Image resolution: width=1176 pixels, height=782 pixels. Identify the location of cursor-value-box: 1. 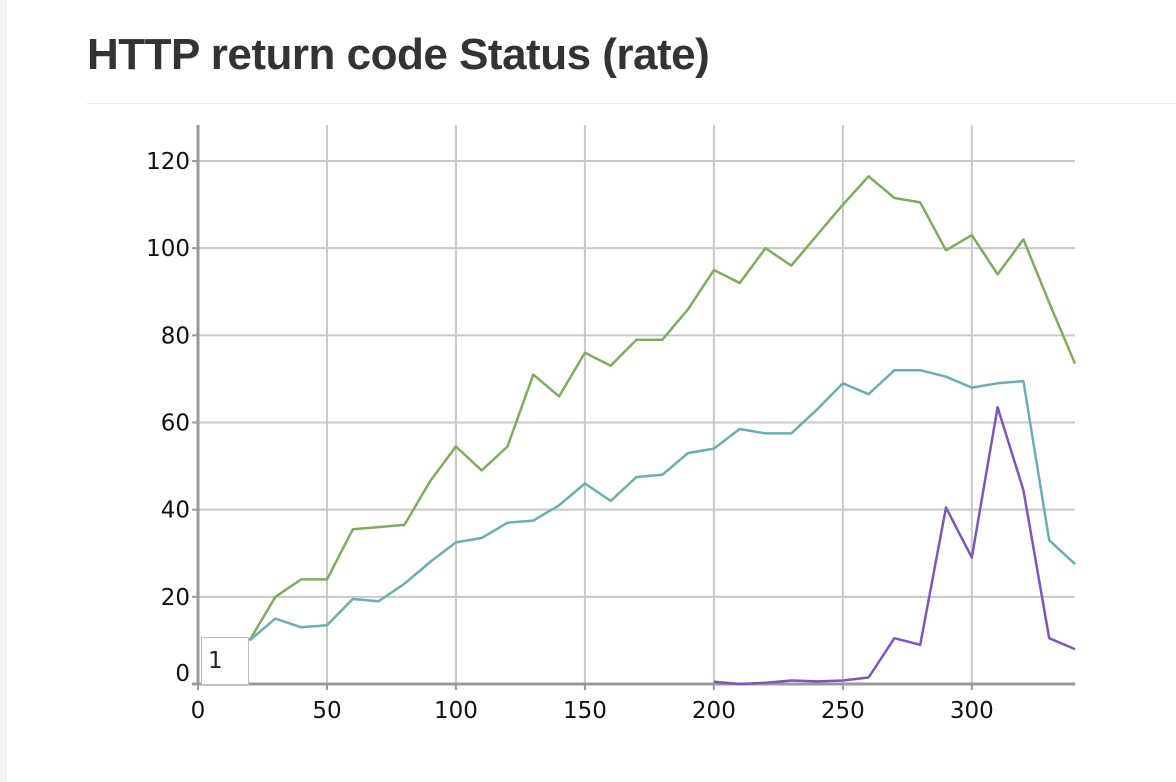
(225, 661).